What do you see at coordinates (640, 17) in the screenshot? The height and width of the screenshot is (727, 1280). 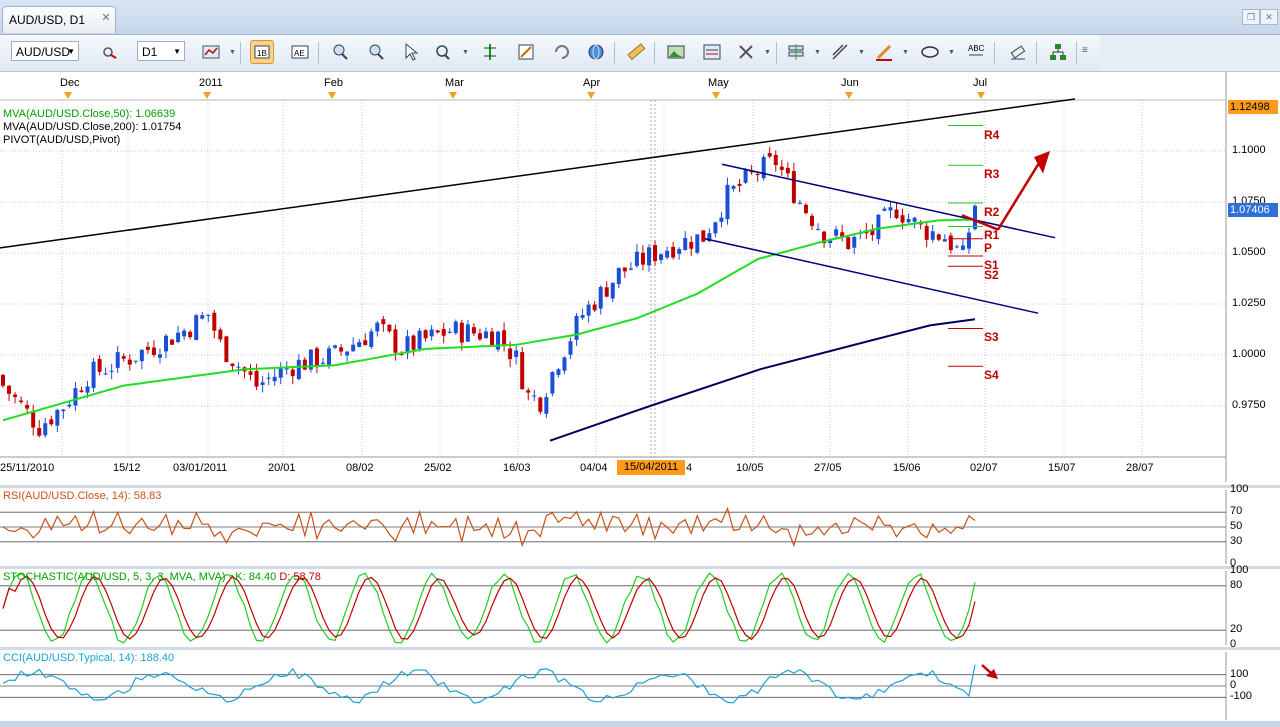 I see `tab-bar: AUD/USD, D1 ✕ ❐ ✕` at bounding box center [640, 17].